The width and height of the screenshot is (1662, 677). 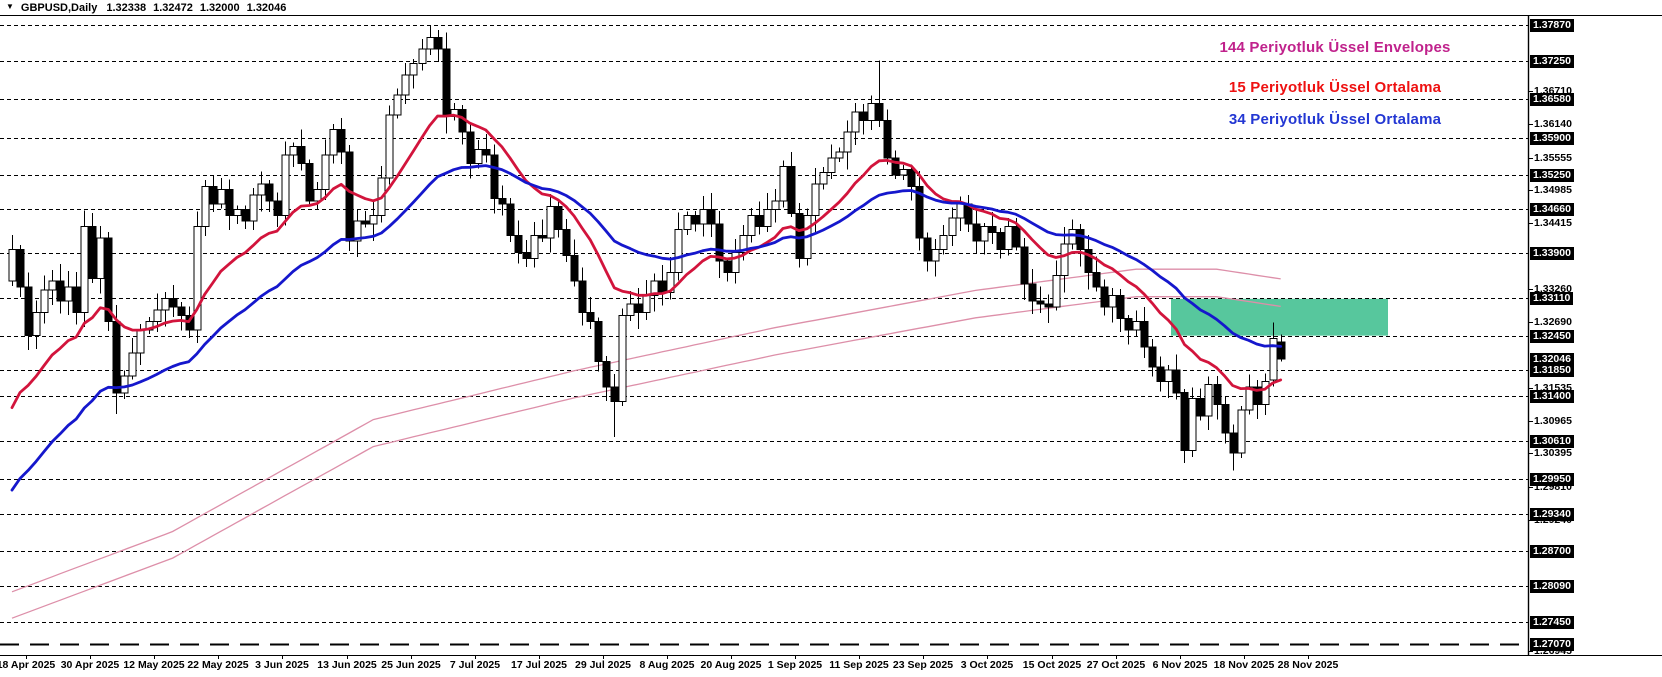 What do you see at coordinates (1335, 119) in the screenshot?
I see `ema34-annotation: 34 Periyotluk Üssel Ortalama` at bounding box center [1335, 119].